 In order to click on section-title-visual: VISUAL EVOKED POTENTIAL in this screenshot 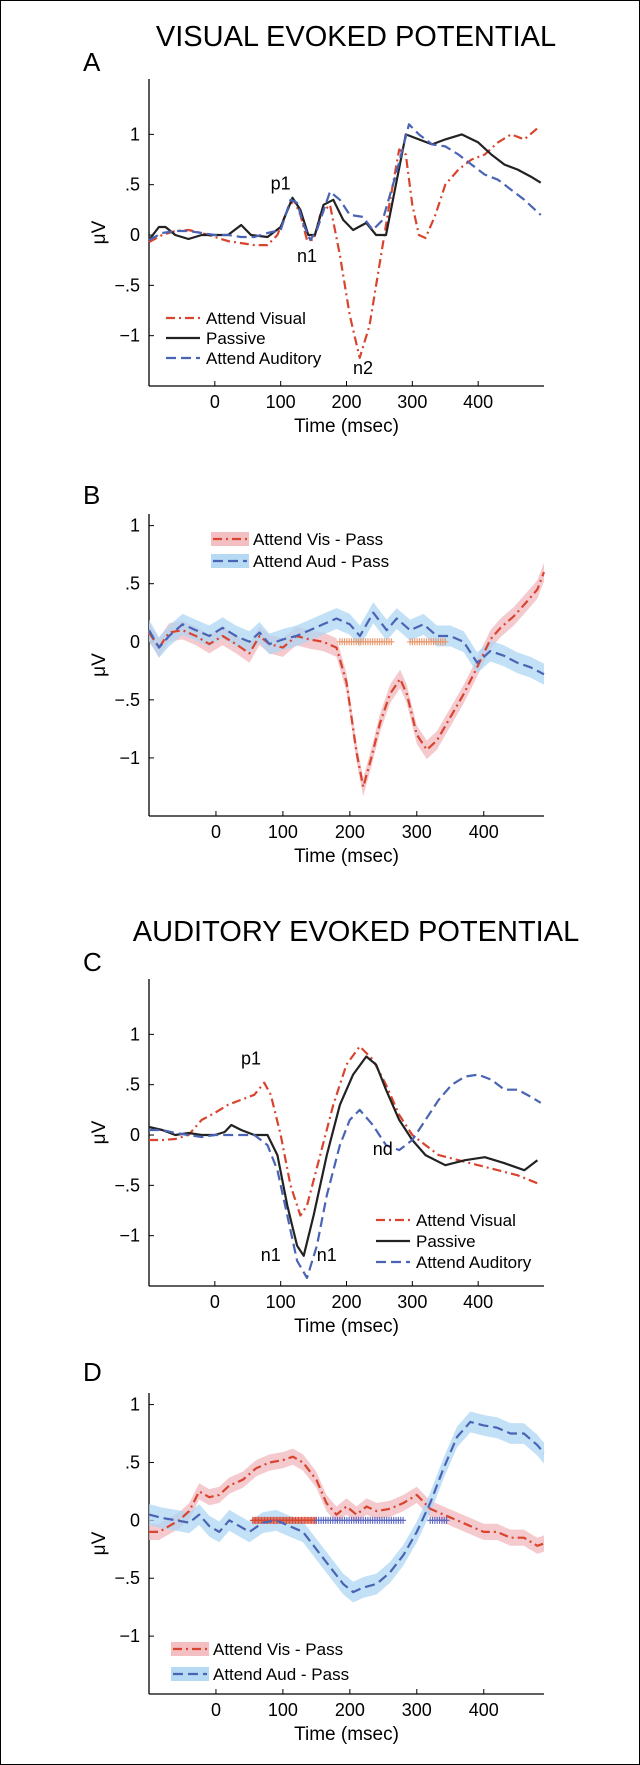, I will do `click(356, 37)`.